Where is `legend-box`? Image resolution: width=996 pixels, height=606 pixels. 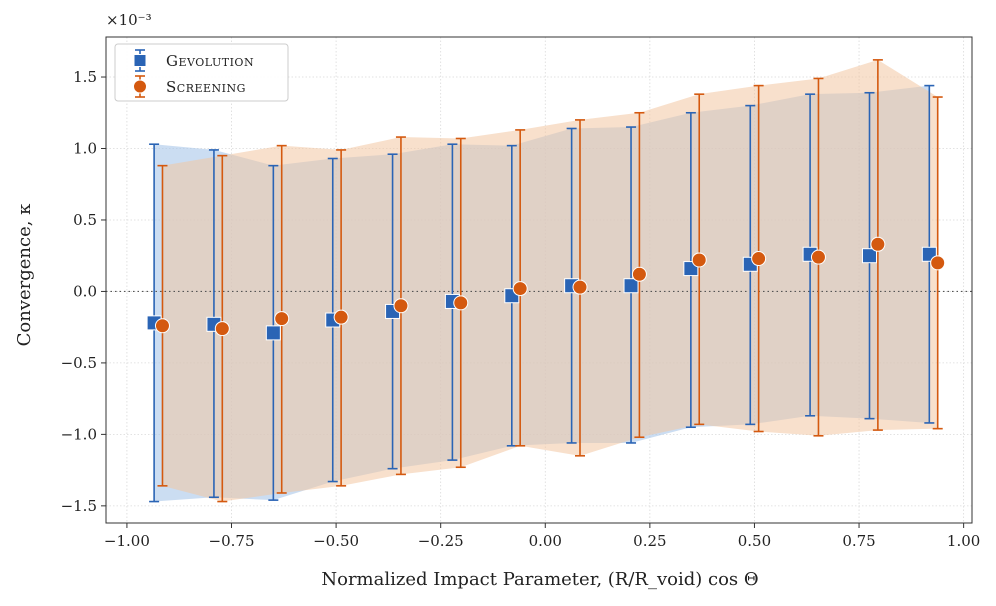 legend-box is located at coordinates (201, 72).